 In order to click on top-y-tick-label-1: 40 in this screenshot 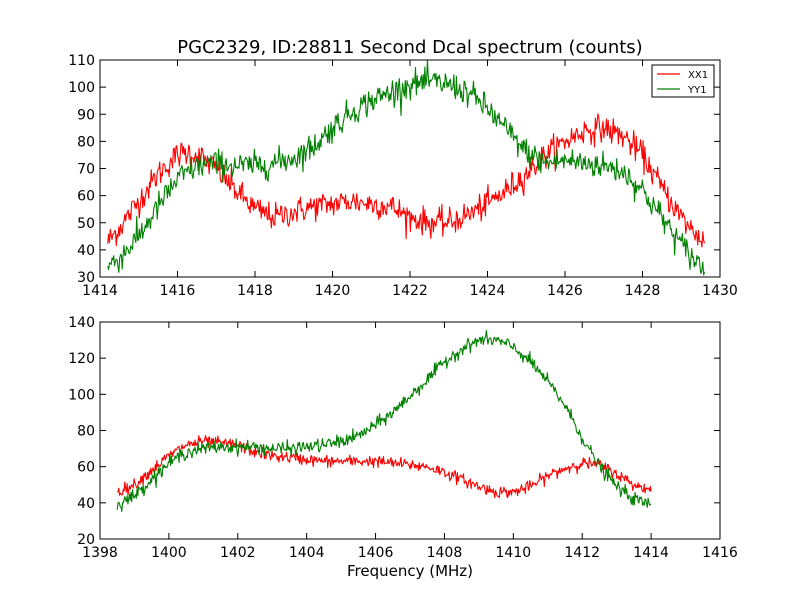, I will do `click(86, 251)`.